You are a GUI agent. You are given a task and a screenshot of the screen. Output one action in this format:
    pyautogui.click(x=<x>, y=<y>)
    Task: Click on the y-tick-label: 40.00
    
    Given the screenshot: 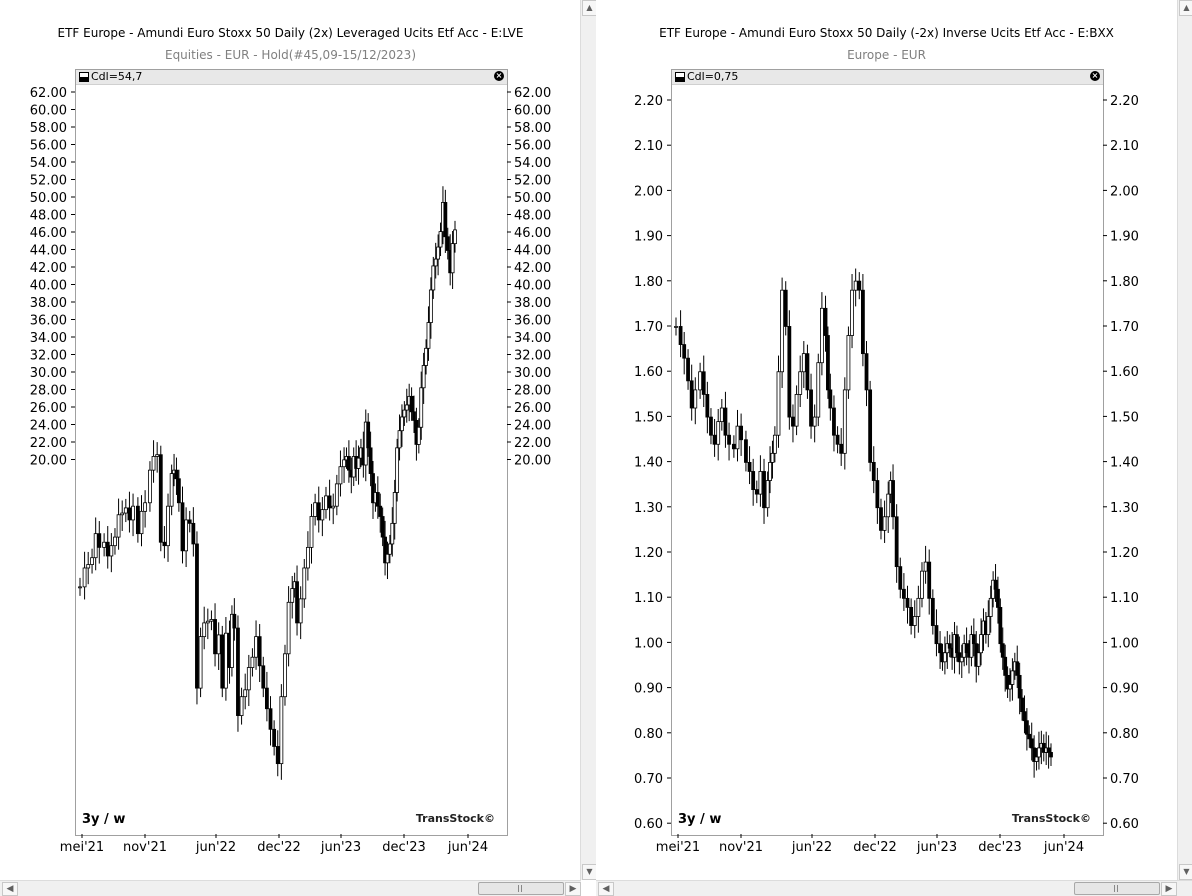 What is the action you would take?
    pyautogui.click(x=48, y=286)
    